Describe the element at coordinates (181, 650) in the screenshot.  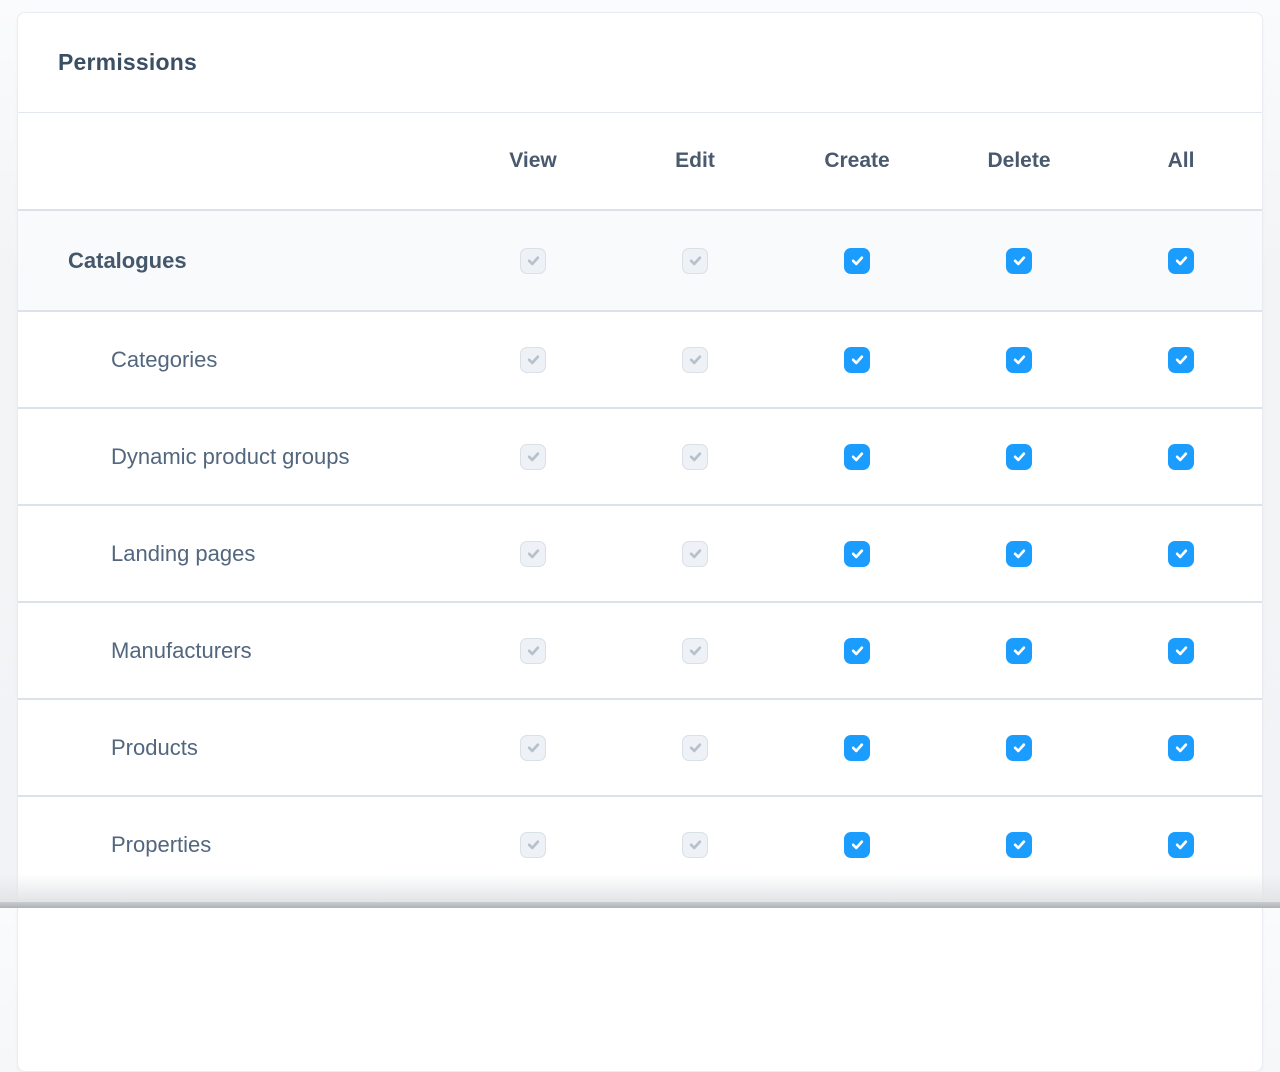
I see `permission-label: Manufacturers` at that location.